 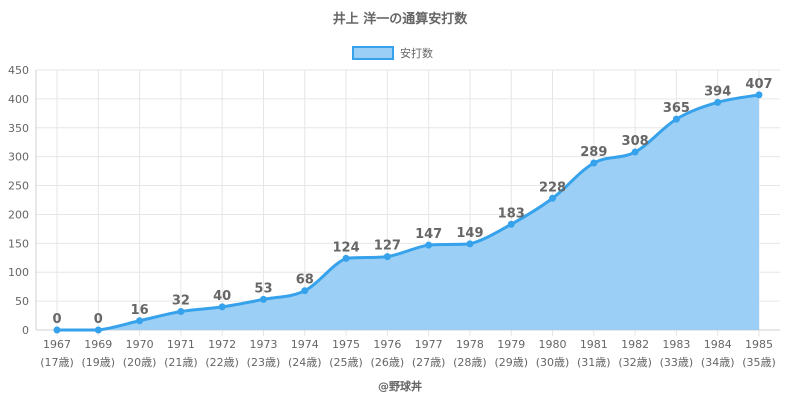 What do you see at coordinates (181, 362) in the screenshot?
I see `x-tick-age-label: (21歳)` at bounding box center [181, 362].